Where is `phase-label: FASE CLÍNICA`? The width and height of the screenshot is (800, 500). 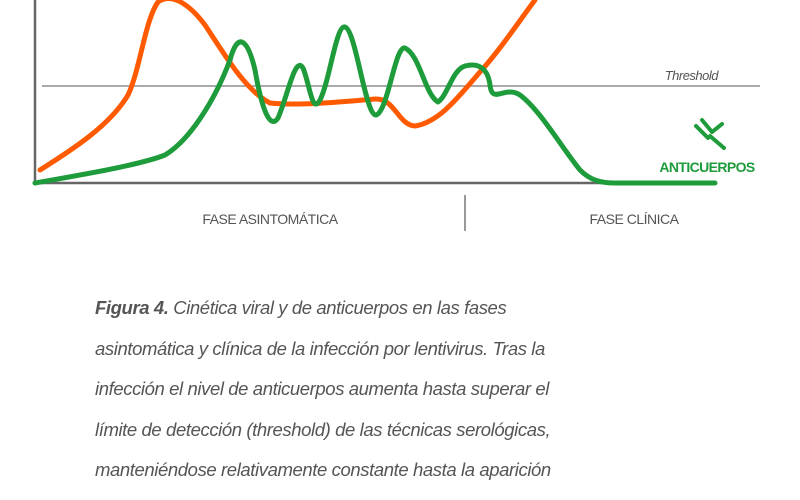 phase-label: FASE CLÍNICA is located at coordinates (635, 219).